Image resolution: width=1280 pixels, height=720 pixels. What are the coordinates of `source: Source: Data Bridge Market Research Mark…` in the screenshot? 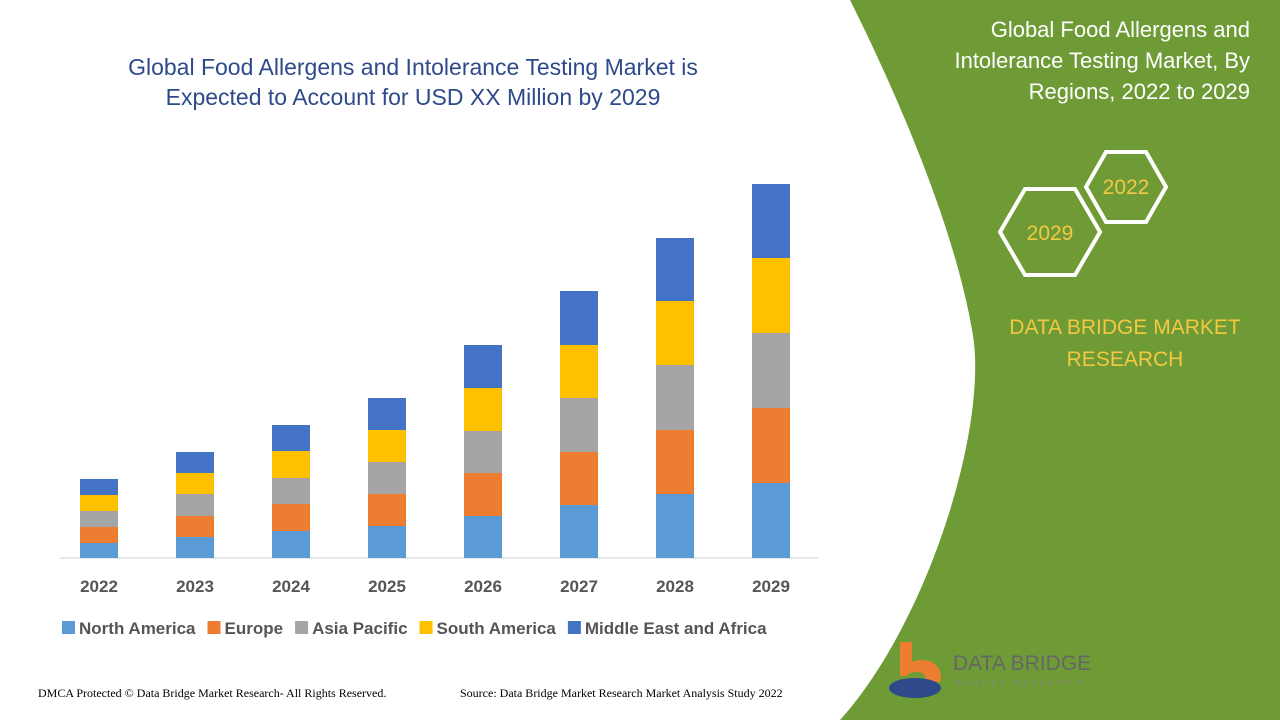 It's located at (621, 693).